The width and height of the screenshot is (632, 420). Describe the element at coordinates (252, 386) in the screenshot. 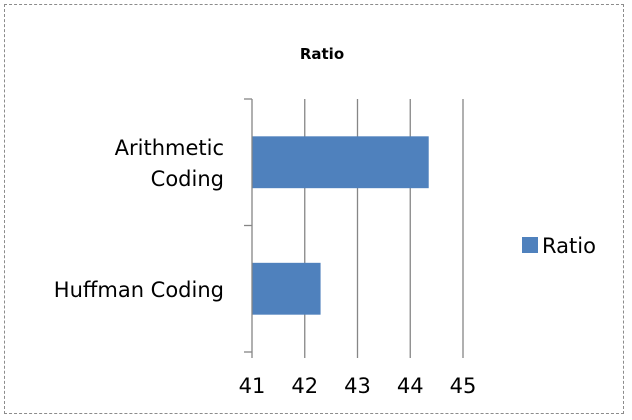

I see `x-tick-label-41: 41` at that location.